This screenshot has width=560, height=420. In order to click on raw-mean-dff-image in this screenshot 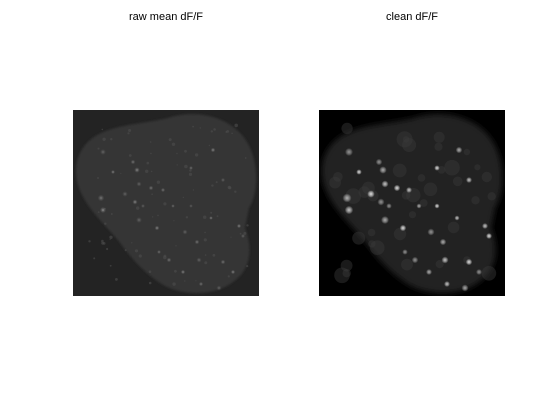, I will do `click(166, 203)`.